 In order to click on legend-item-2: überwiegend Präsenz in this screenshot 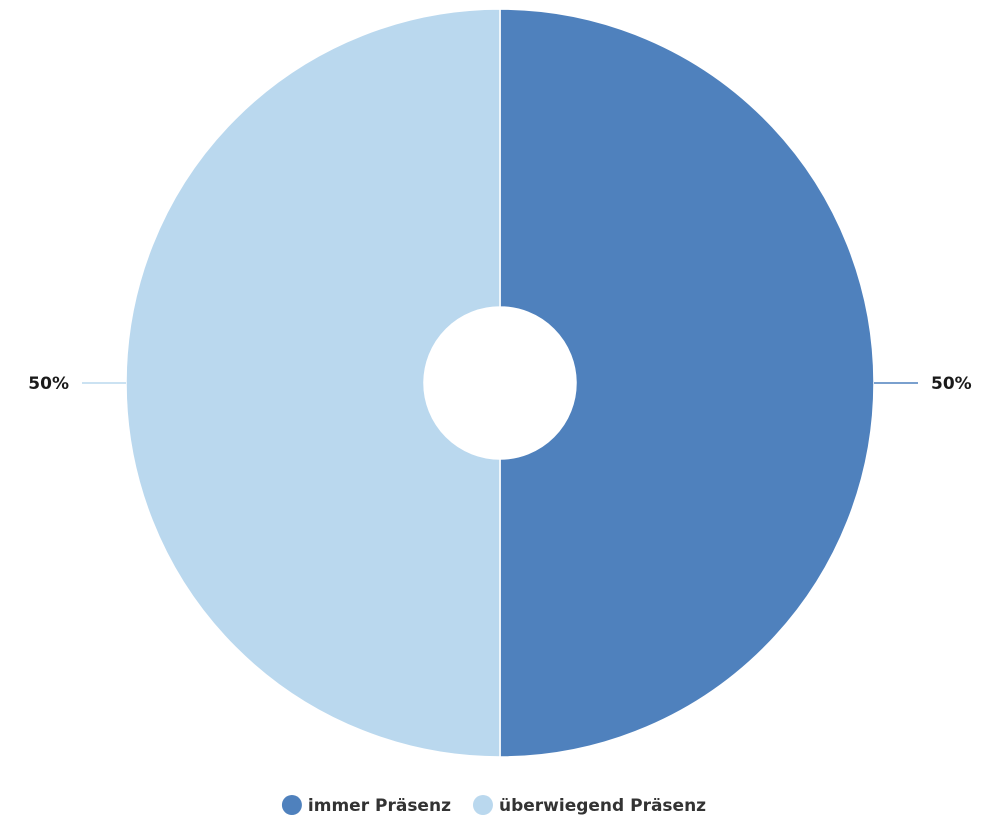, I will do `click(589, 805)`.